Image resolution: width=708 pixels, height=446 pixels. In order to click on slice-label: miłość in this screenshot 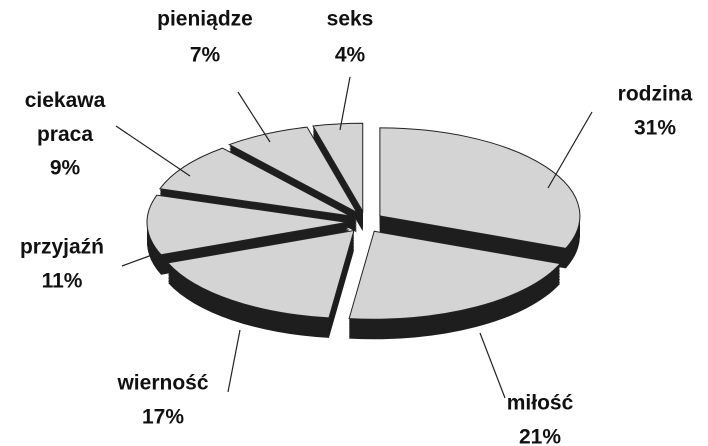, I will do `click(540, 403)`.